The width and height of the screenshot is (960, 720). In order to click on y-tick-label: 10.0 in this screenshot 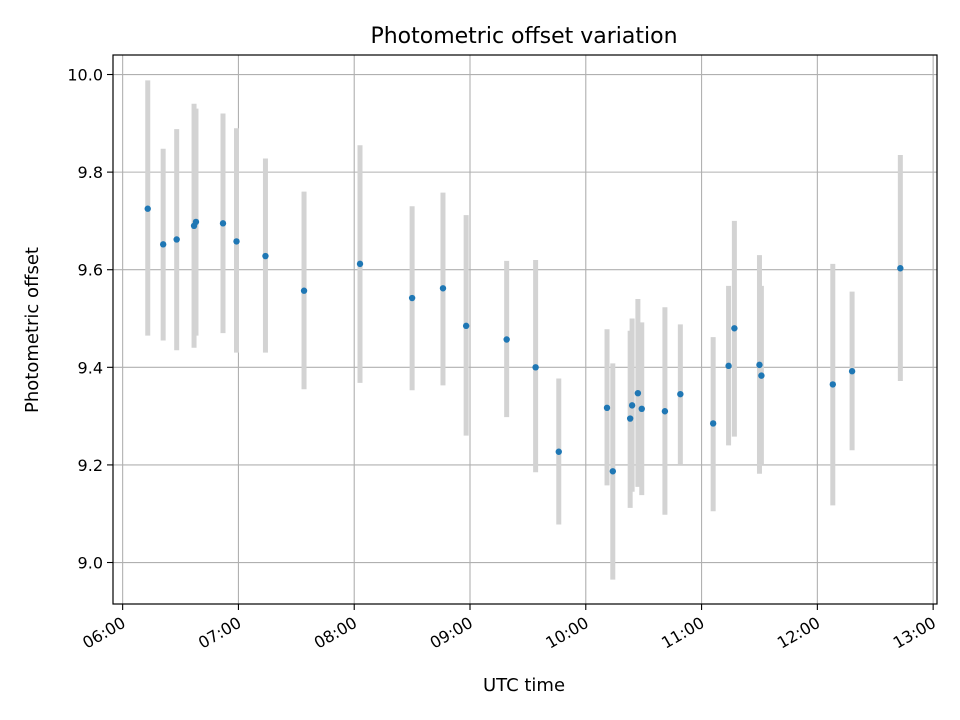, I will do `click(85, 75)`.